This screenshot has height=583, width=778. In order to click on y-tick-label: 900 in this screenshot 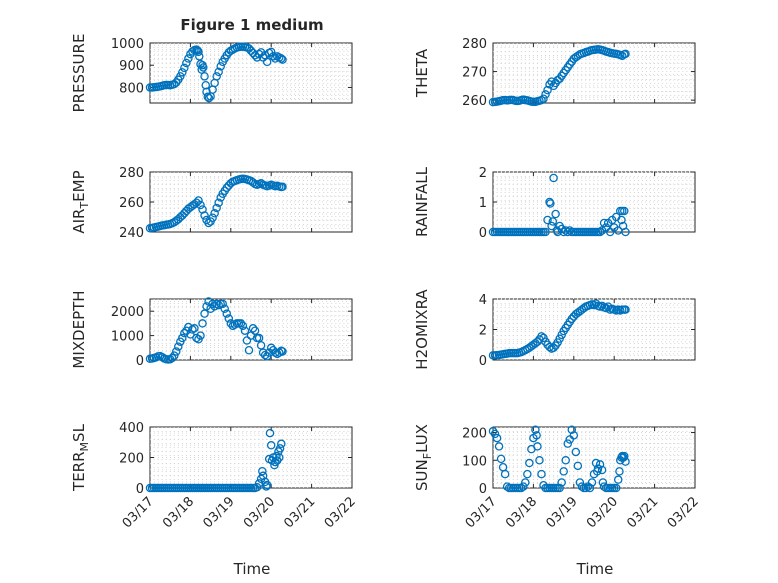, I will do `click(131, 66)`.